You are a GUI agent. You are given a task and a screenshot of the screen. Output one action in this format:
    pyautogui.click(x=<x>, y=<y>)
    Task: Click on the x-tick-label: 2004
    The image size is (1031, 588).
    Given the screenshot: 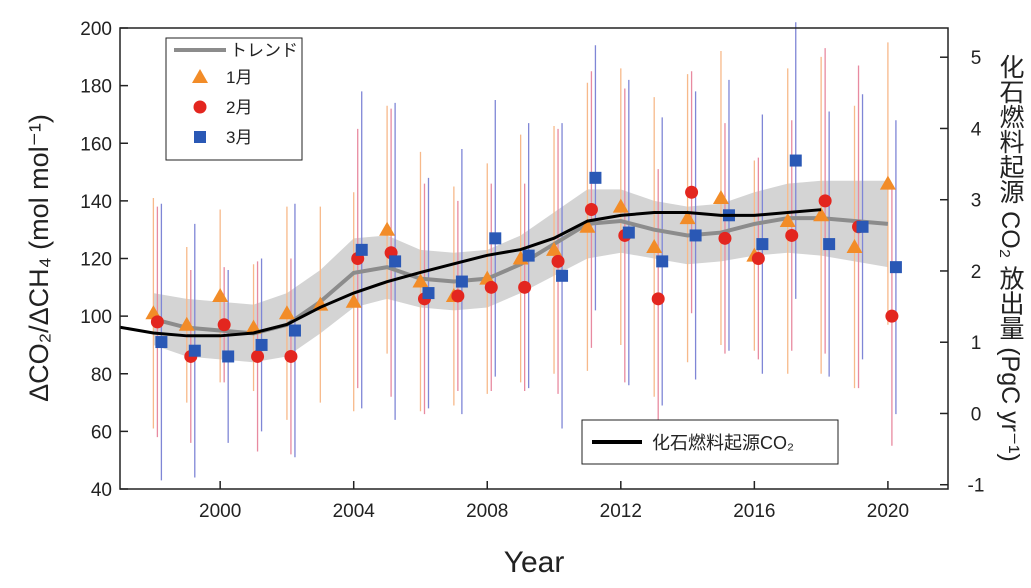 What is the action you would take?
    pyautogui.click(x=354, y=511)
    